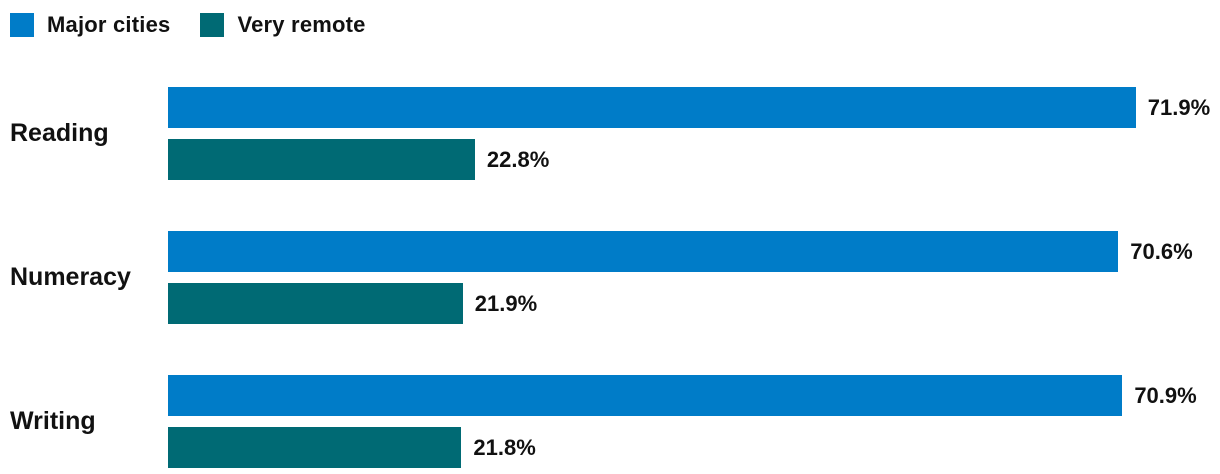 The width and height of the screenshot is (1220, 474). What do you see at coordinates (1165, 395) in the screenshot?
I see `value-label: 70.9%` at bounding box center [1165, 395].